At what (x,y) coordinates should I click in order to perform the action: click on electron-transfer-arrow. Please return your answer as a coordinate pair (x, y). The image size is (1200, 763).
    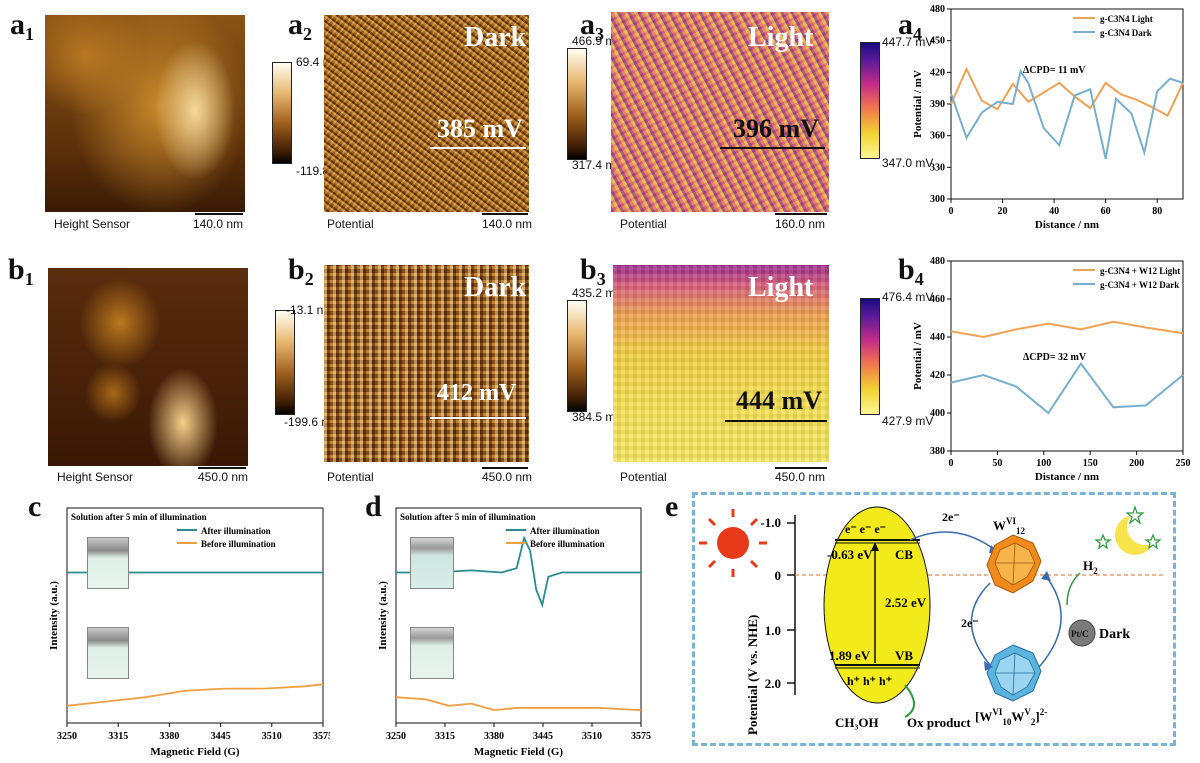
    Looking at the image, I should click on (952, 541).